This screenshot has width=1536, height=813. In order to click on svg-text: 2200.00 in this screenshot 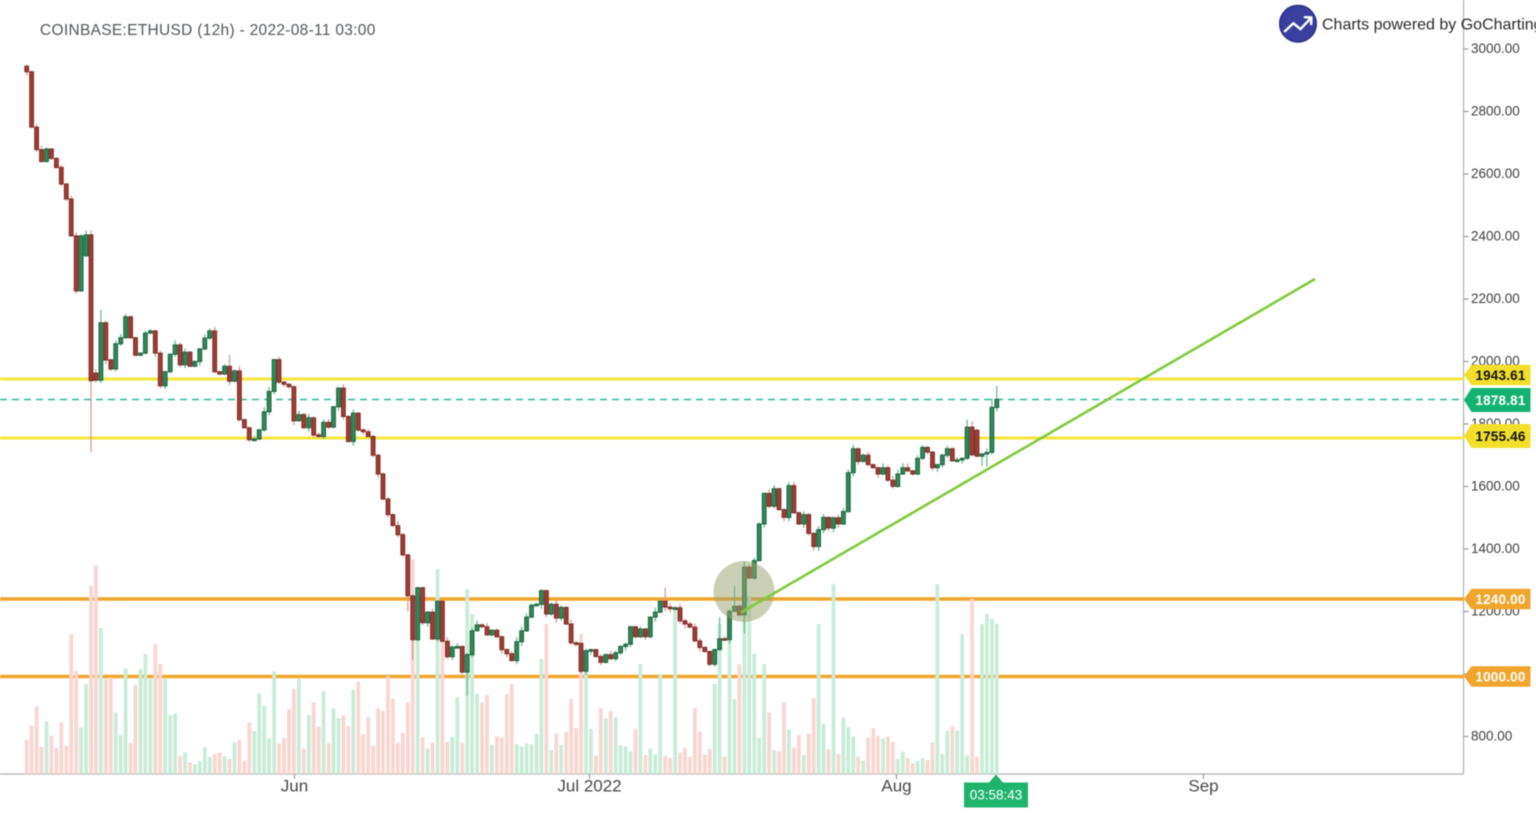, I will do `click(1495, 298)`.